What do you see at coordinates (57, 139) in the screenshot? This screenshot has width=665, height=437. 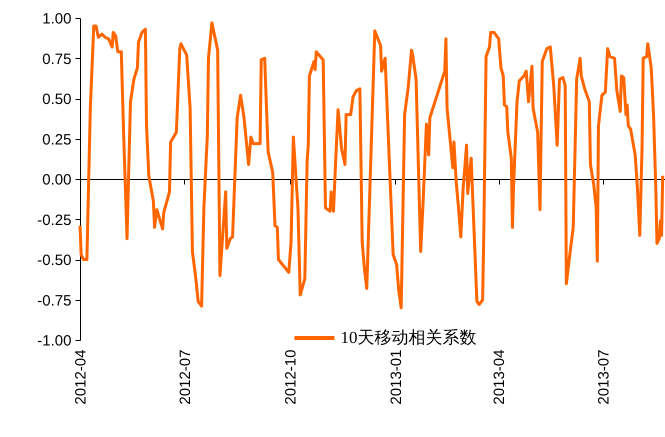 I see `y-tick-label: 0.25` at bounding box center [57, 139].